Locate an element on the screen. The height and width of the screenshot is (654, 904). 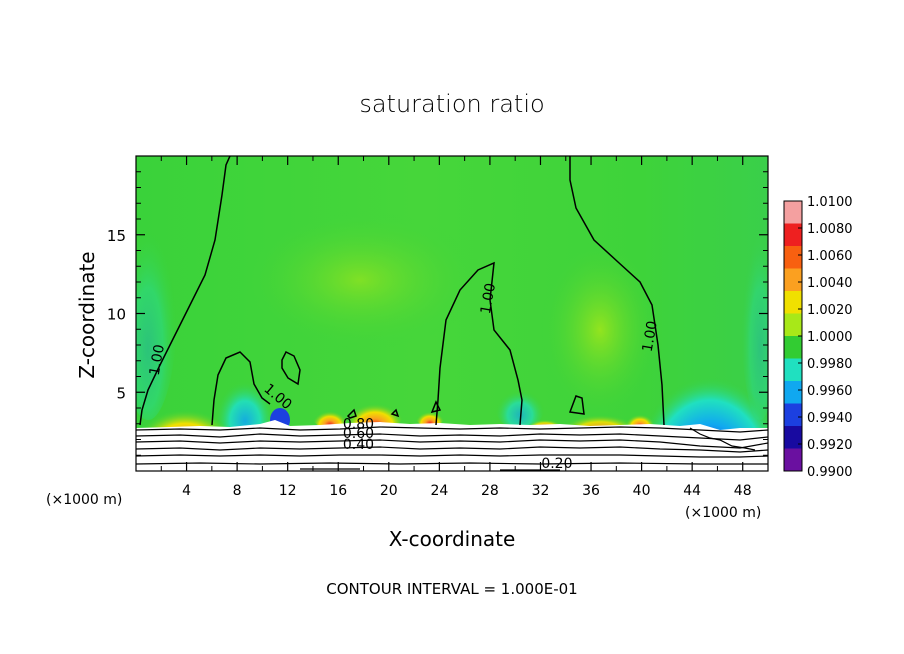
colorbar-label: 1.0100 is located at coordinates (830, 202).